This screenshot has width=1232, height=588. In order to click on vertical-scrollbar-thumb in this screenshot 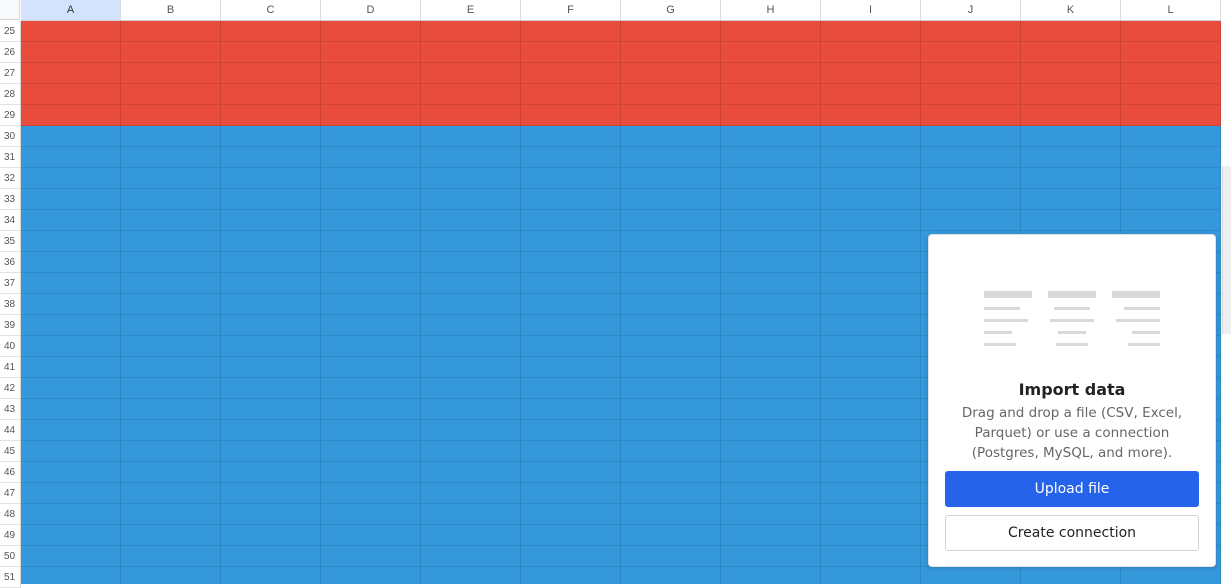, I will do `click(1226, 250)`.